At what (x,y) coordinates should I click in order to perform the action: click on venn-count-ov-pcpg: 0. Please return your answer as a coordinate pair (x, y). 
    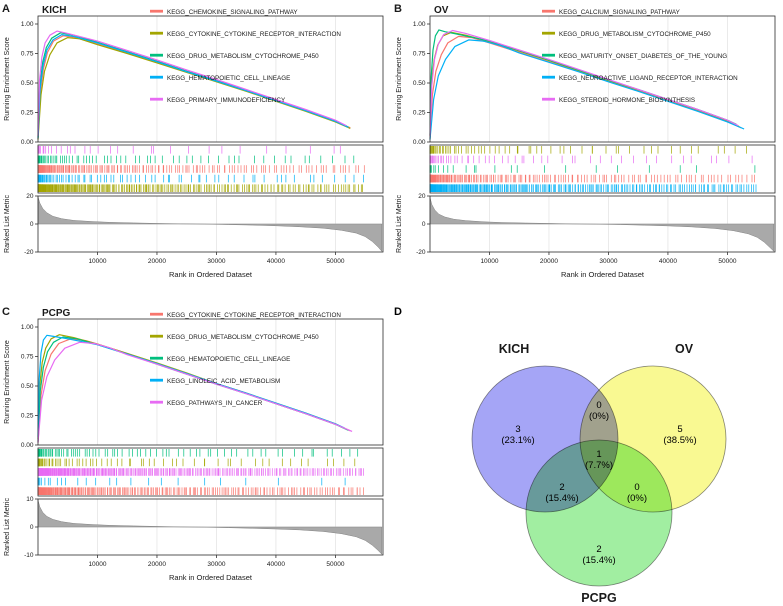
    Looking at the image, I should click on (636, 487).